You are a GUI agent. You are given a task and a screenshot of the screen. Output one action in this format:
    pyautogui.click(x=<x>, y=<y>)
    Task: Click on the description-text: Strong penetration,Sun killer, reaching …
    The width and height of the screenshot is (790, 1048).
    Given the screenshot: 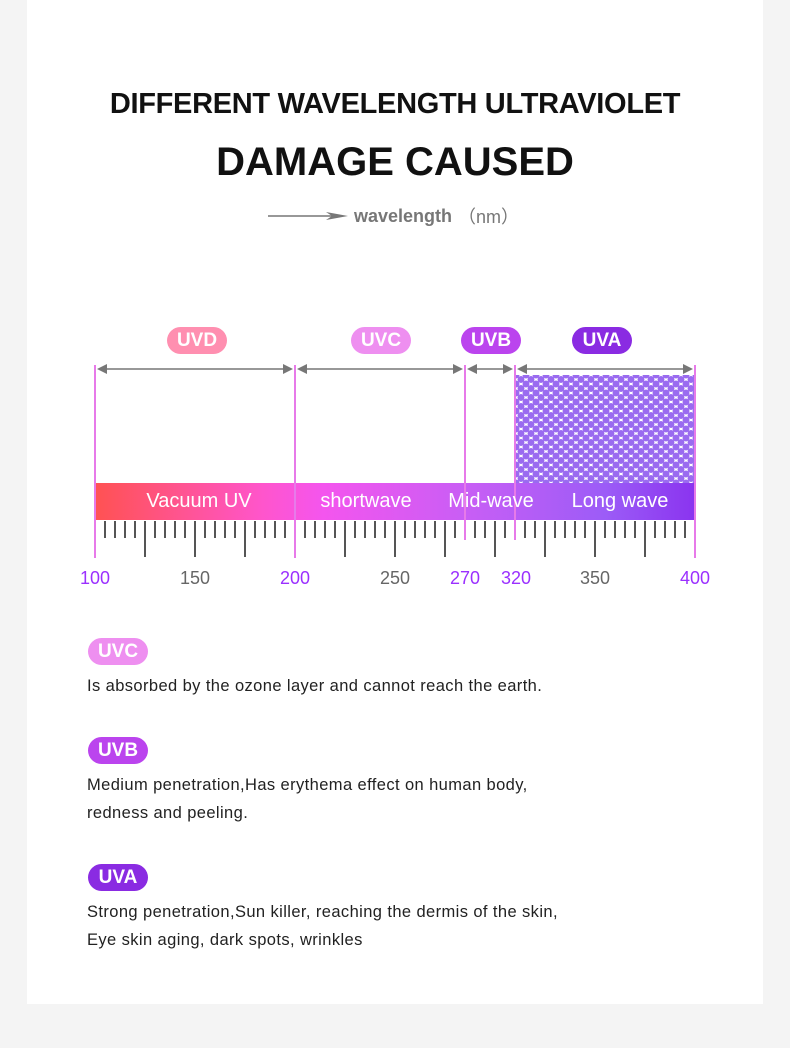 What is the action you would take?
    pyautogui.click(x=322, y=912)
    